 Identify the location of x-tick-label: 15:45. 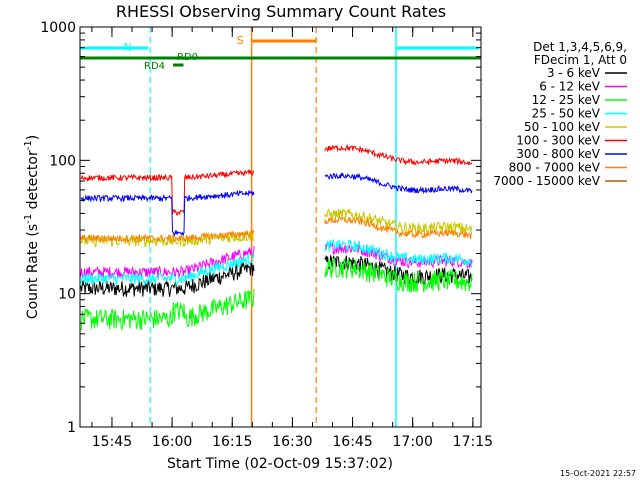
(112, 442).